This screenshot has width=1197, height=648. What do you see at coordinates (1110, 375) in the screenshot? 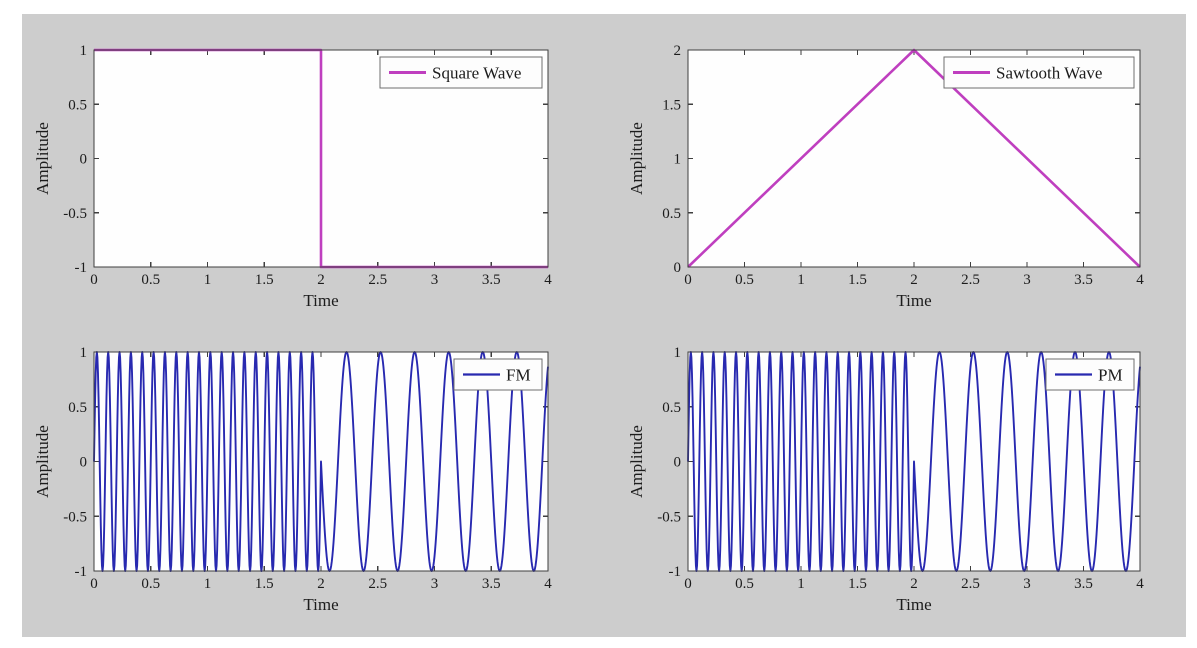
I see `legend-label: PM` at bounding box center [1110, 375].